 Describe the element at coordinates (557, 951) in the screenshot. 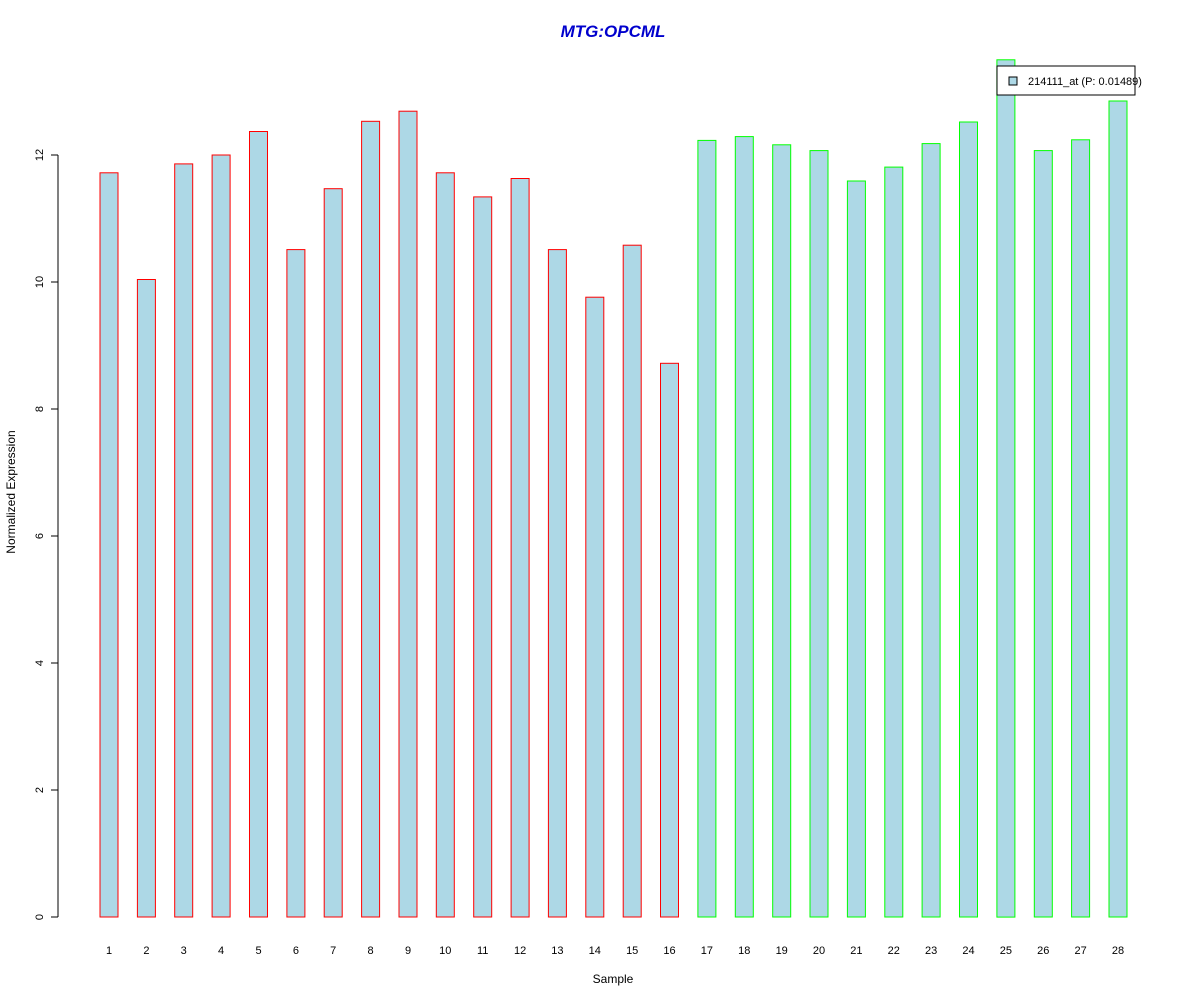

I see `x-tick-label: 13` at that location.